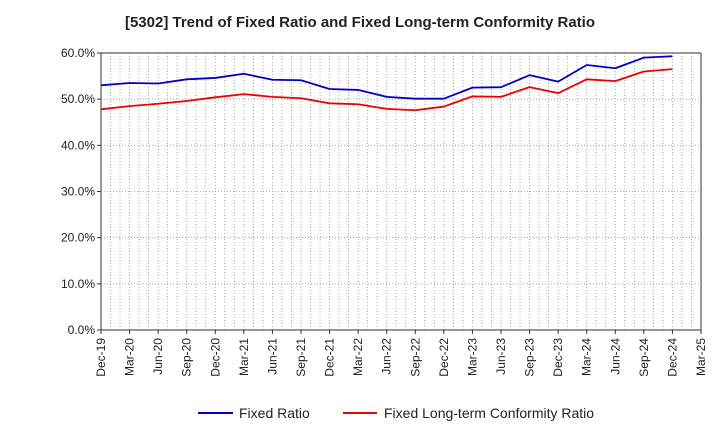  Describe the element at coordinates (78, 53) in the screenshot. I see `y-tick-label: 60.0%` at that location.